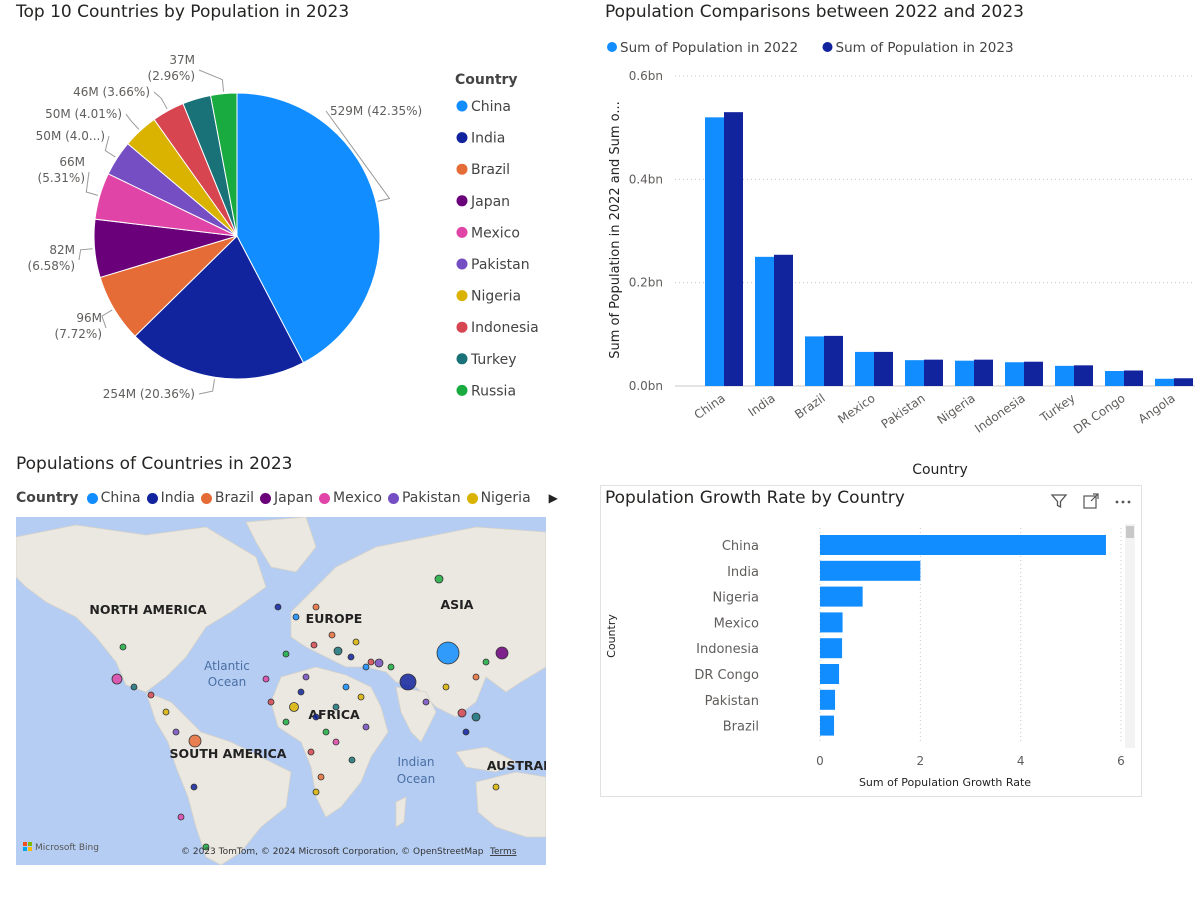 Image resolution: width=1200 pixels, height=900 pixels. I want to click on bar-legend-item: Sum of Population in 2023, so click(925, 48).